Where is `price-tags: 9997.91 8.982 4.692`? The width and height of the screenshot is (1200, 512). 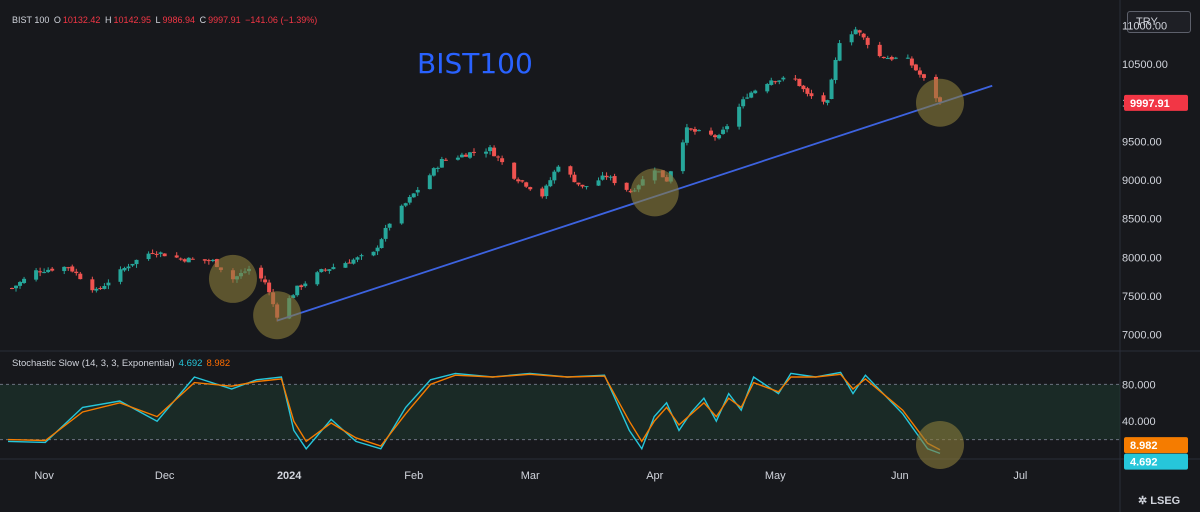
price-tags: 9997.91 8.982 4.692 is located at coordinates (1156, 282).